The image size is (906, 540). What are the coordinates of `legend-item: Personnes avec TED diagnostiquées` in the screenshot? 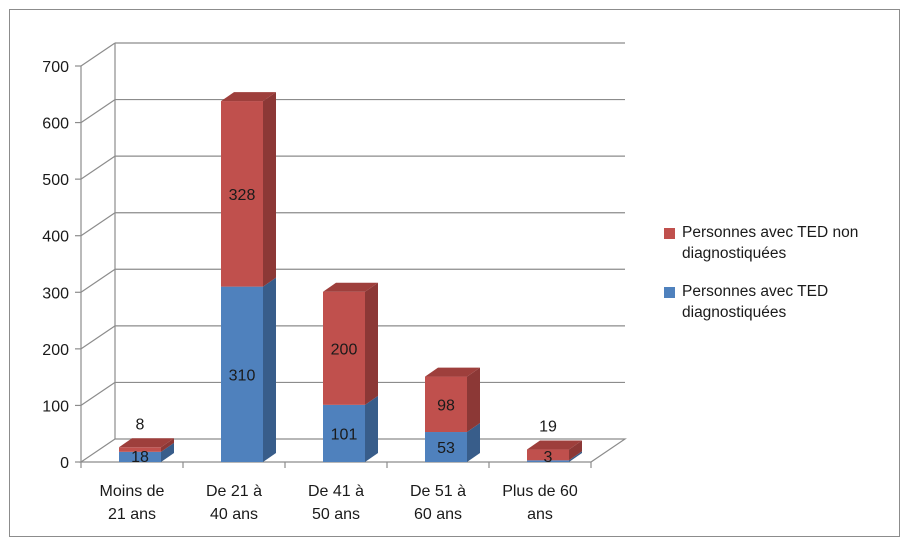 It's located at (782, 302).